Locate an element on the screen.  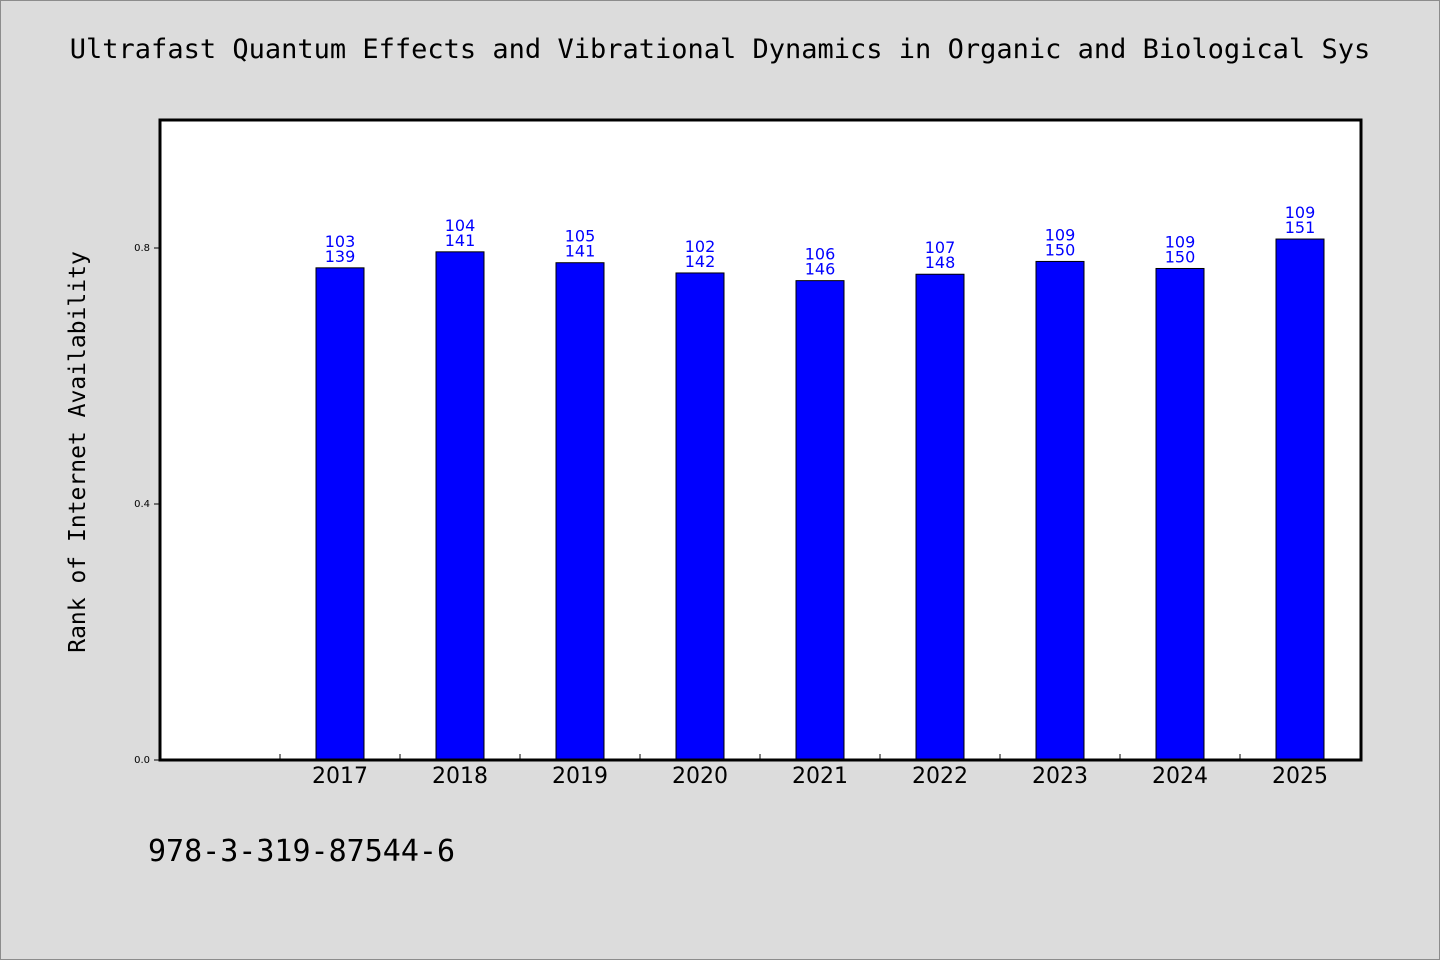
y-tick-label: 0.0 is located at coordinates (142, 760).